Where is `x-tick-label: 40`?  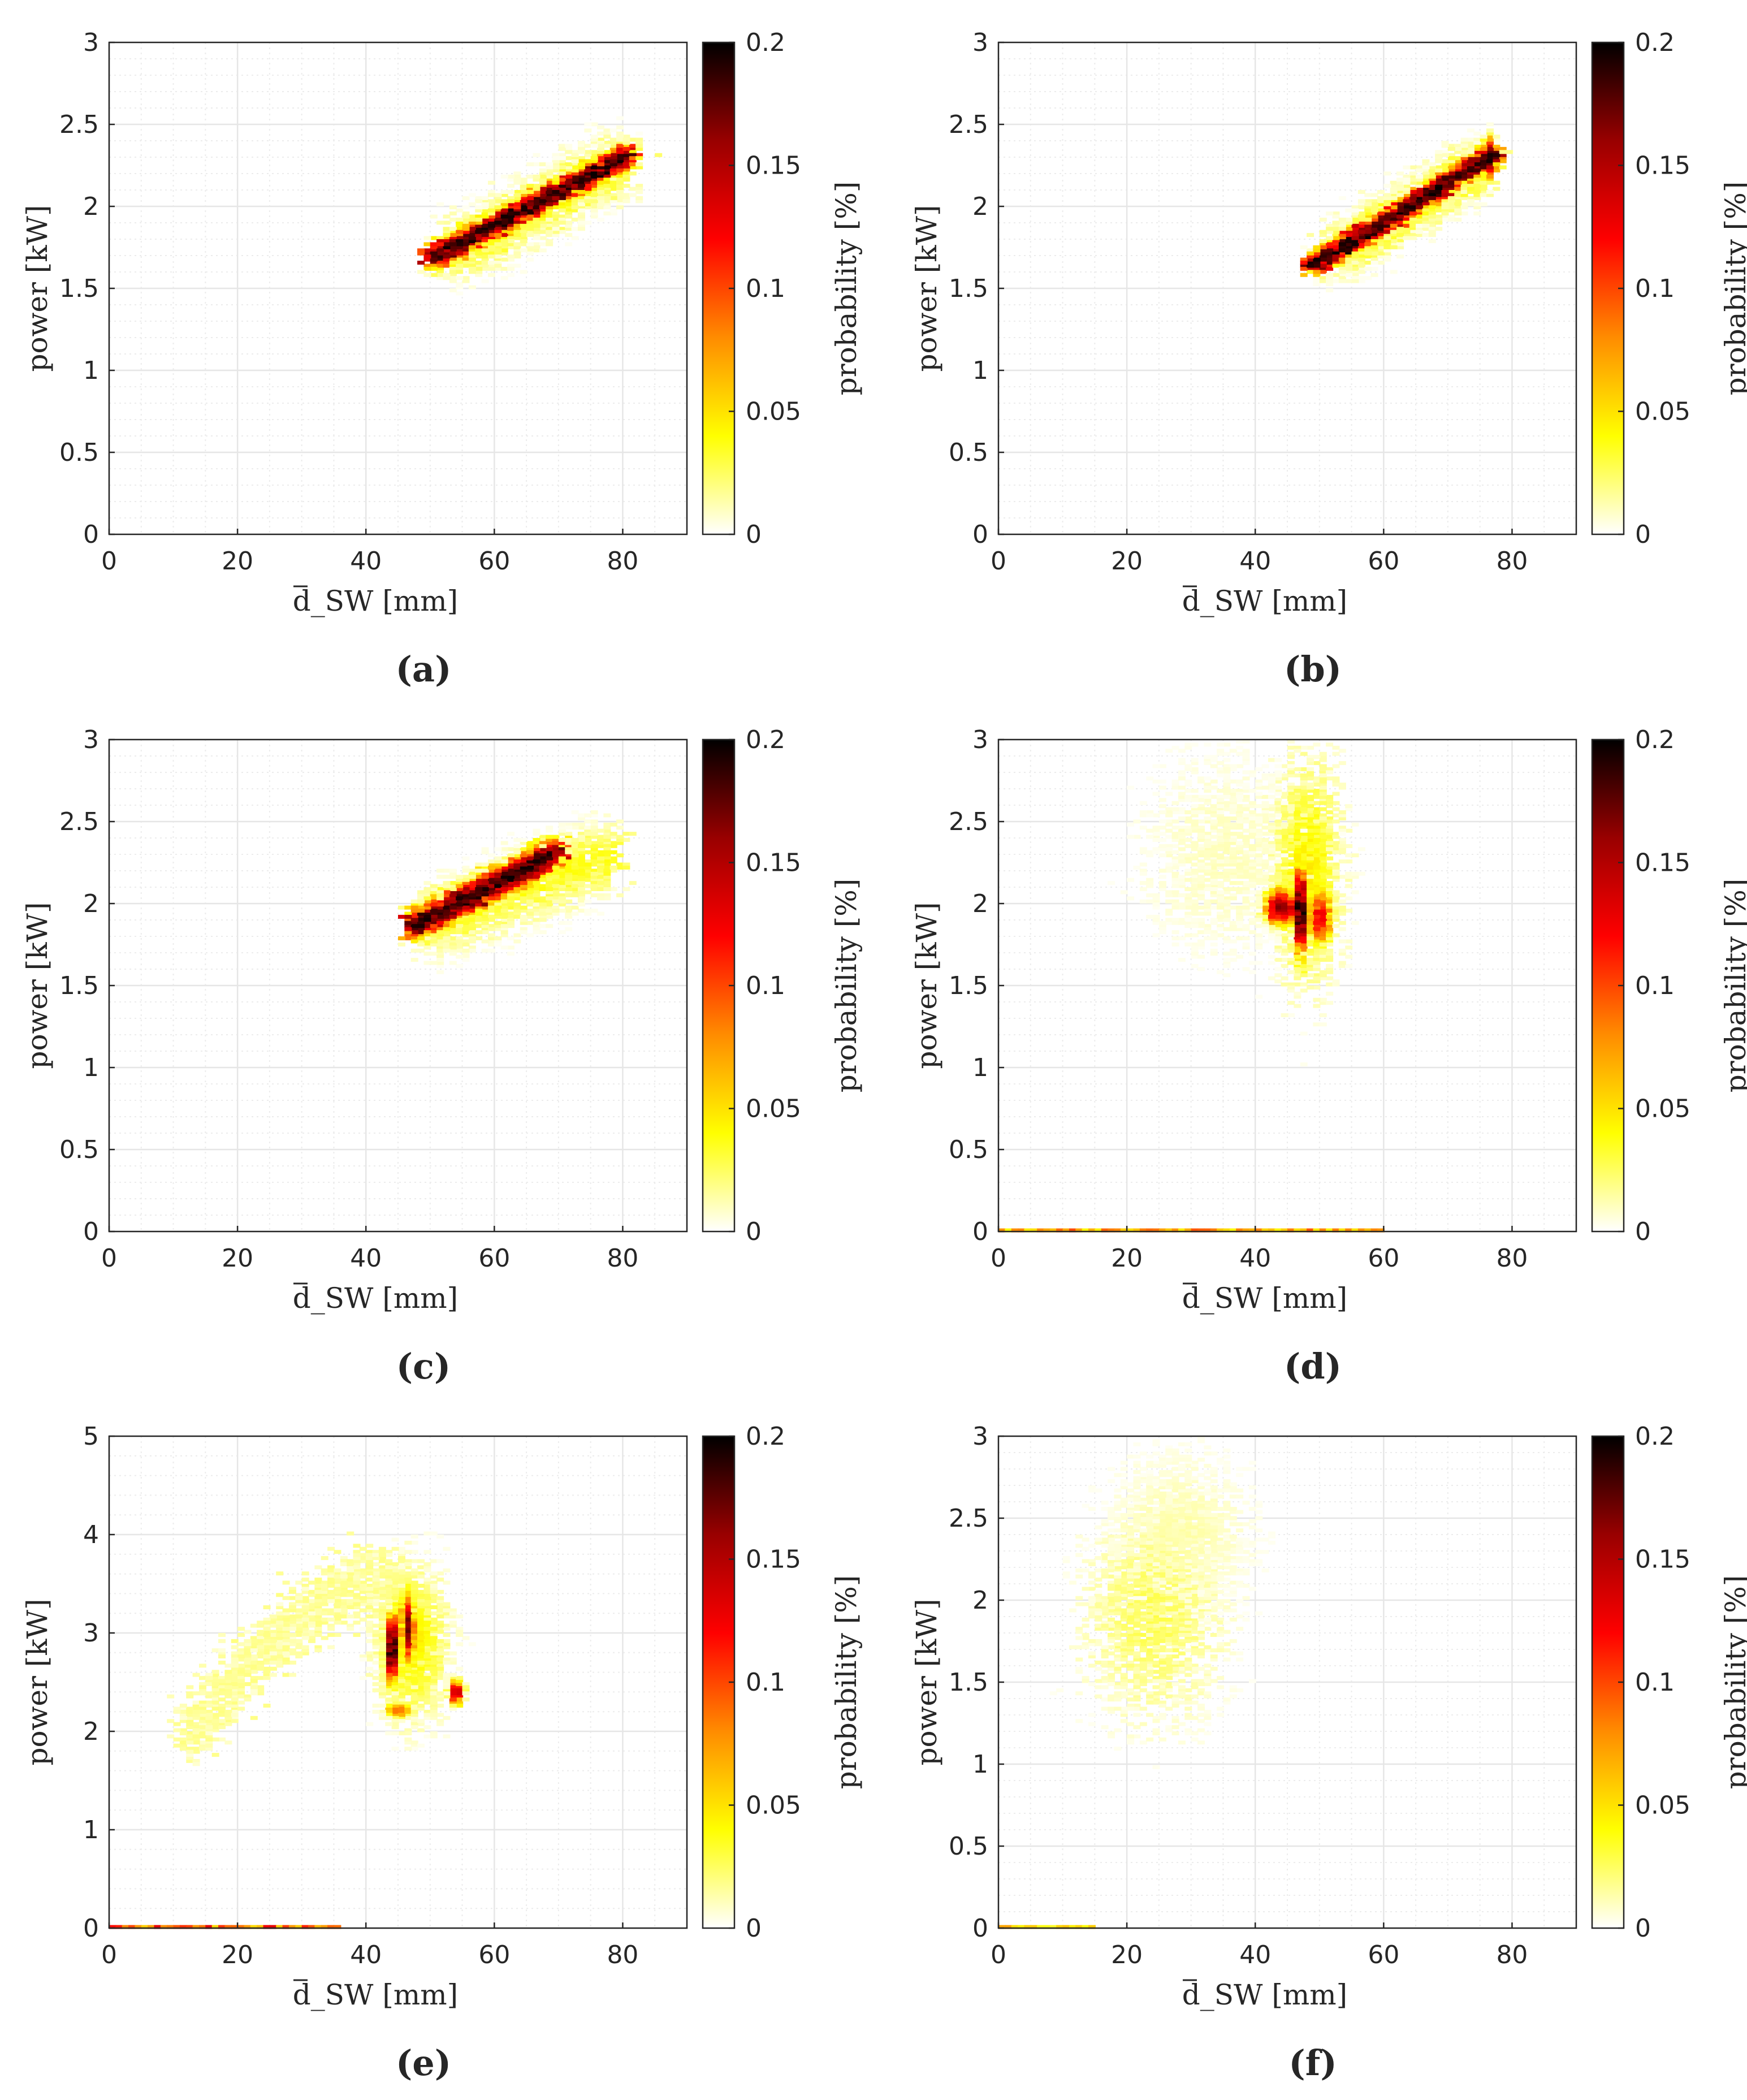 x-tick-label: 40 is located at coordinates (1255, 1258).